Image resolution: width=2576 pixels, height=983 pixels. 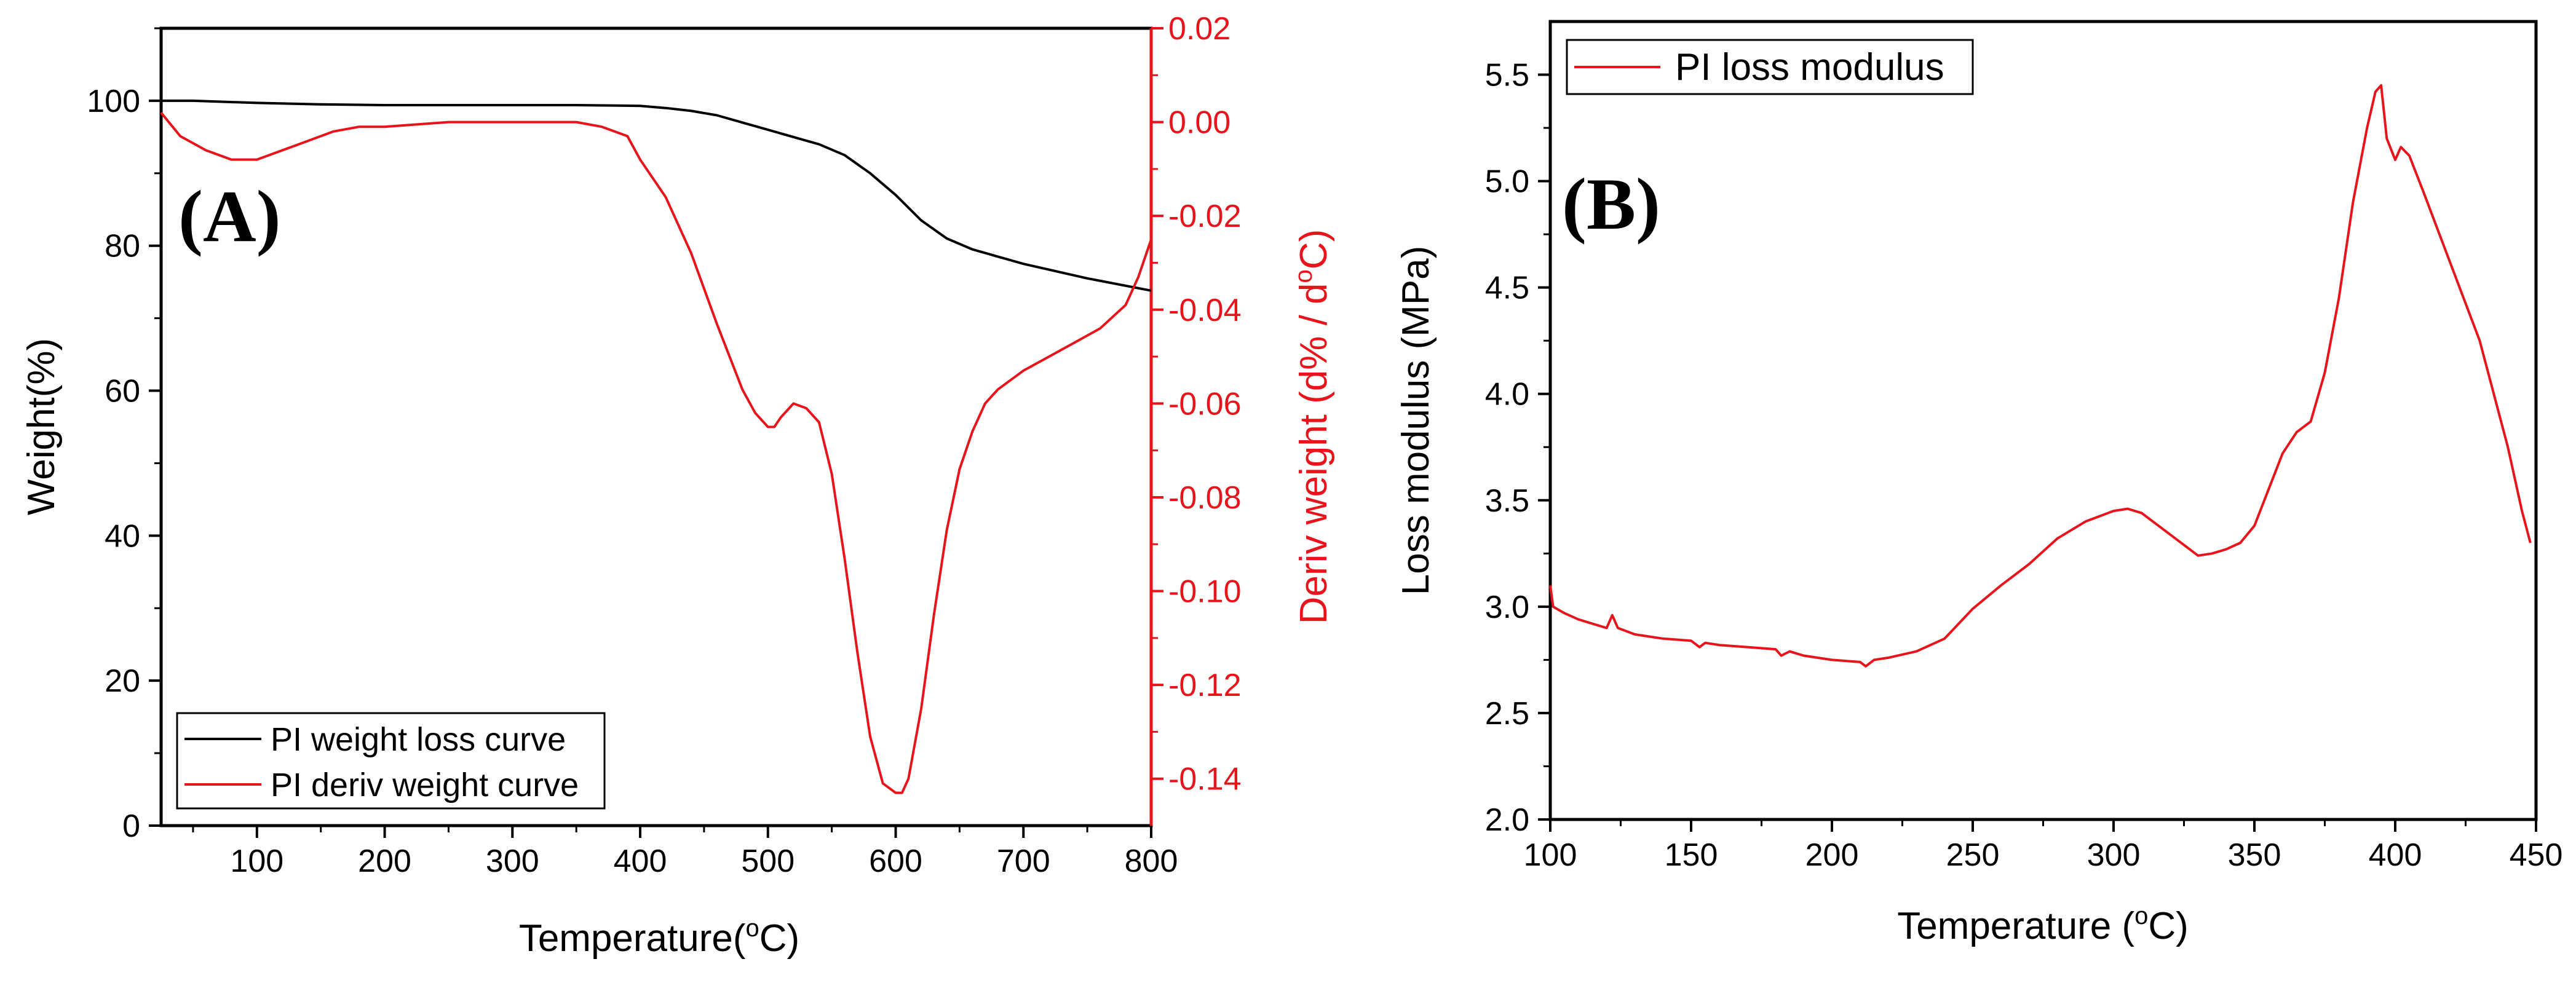 I want to click on panel-b-legend: PI loss modulus, so click(x=1770, y=67).